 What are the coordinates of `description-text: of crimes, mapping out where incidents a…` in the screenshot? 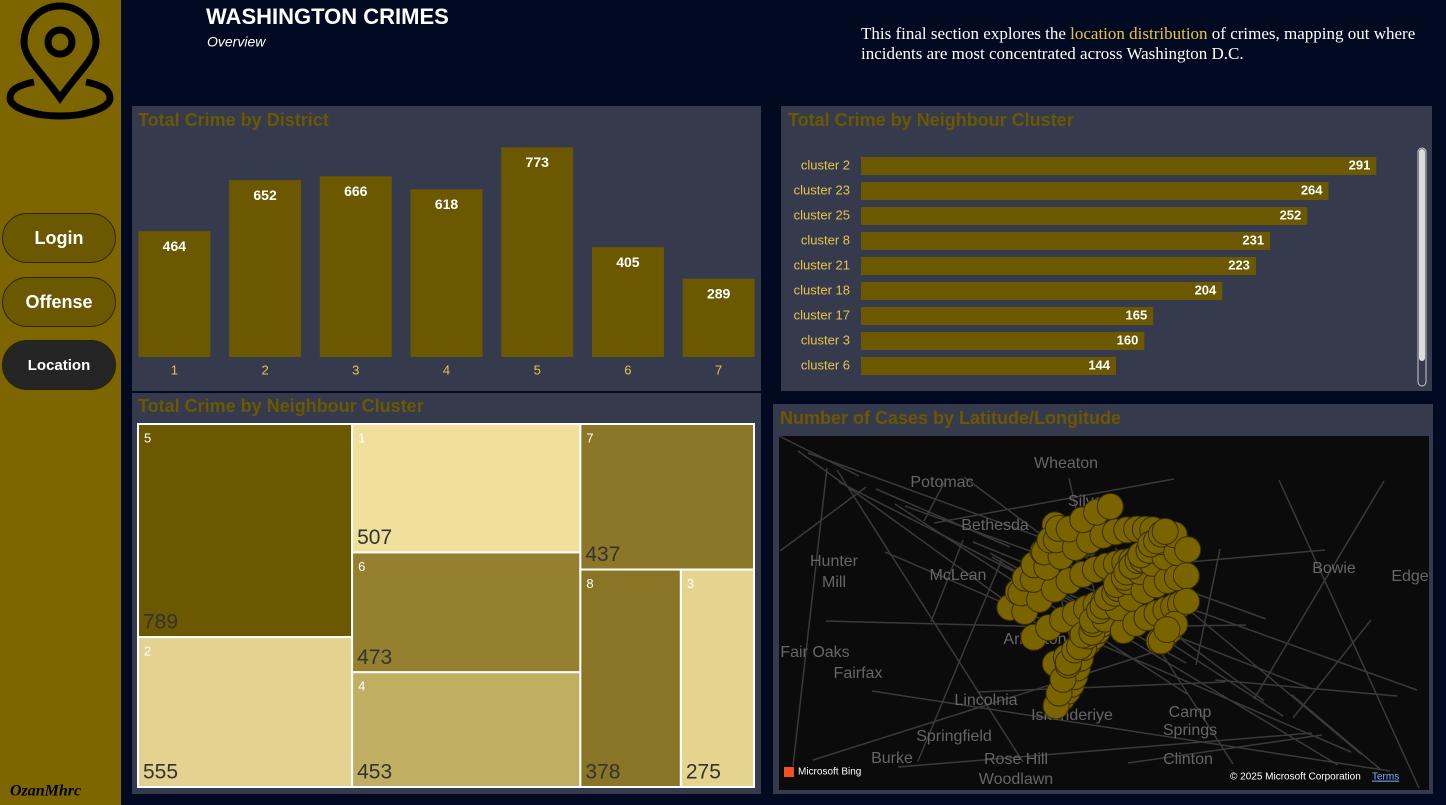 It's located at (1138, 43).